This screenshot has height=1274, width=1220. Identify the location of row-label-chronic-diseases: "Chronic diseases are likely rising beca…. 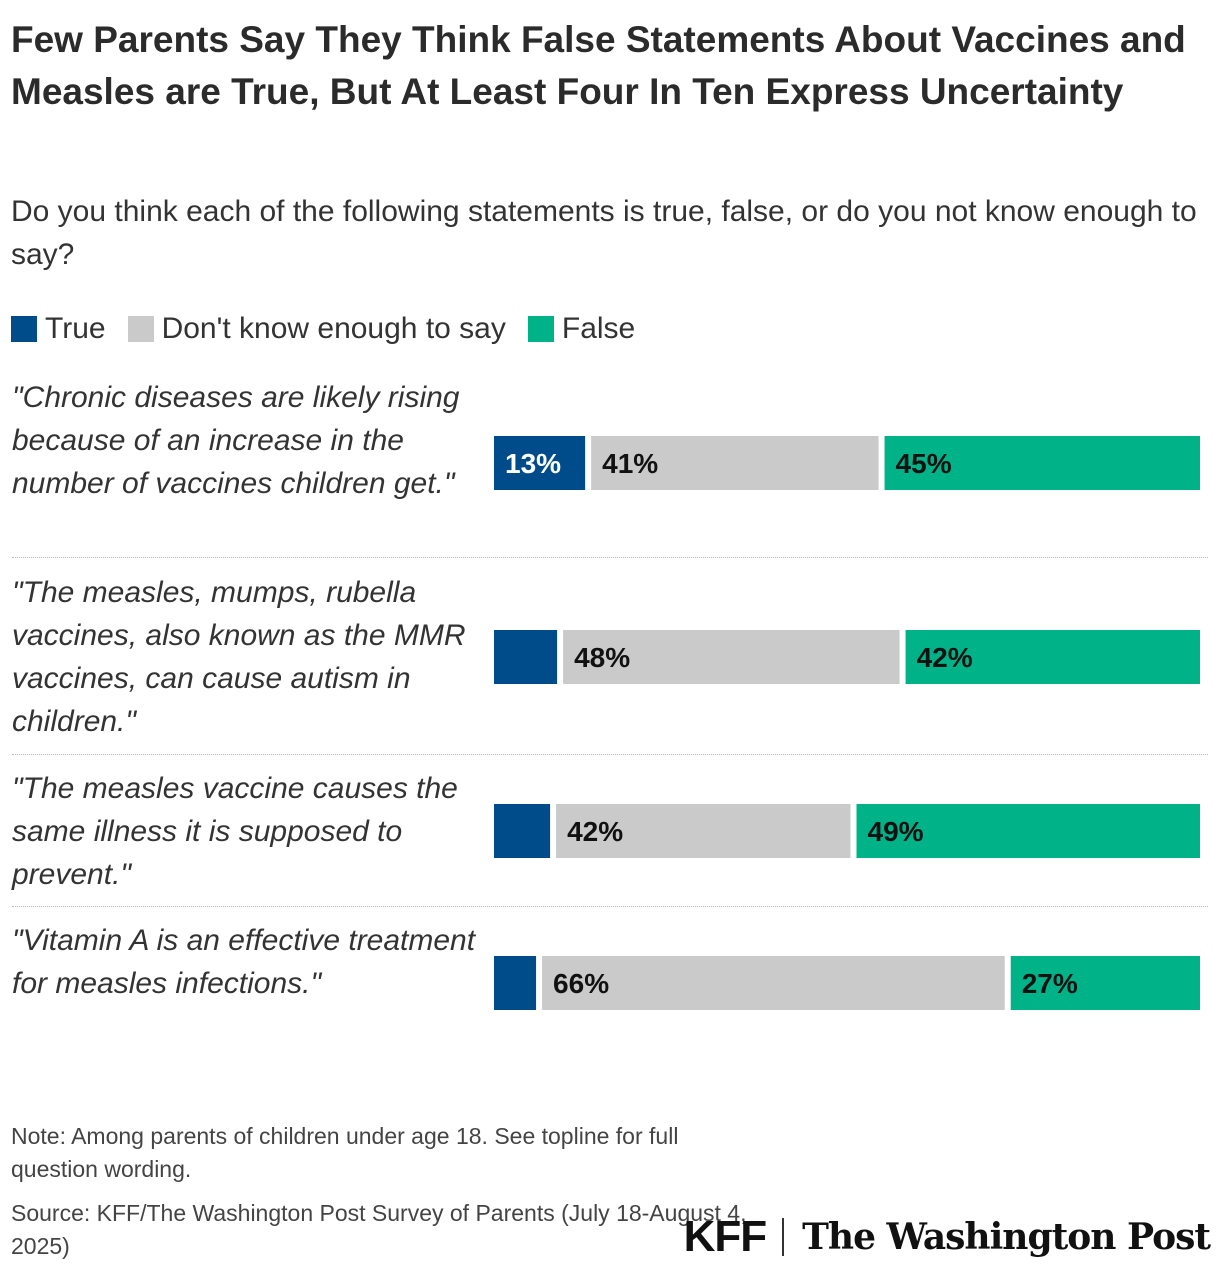
(236, 440).